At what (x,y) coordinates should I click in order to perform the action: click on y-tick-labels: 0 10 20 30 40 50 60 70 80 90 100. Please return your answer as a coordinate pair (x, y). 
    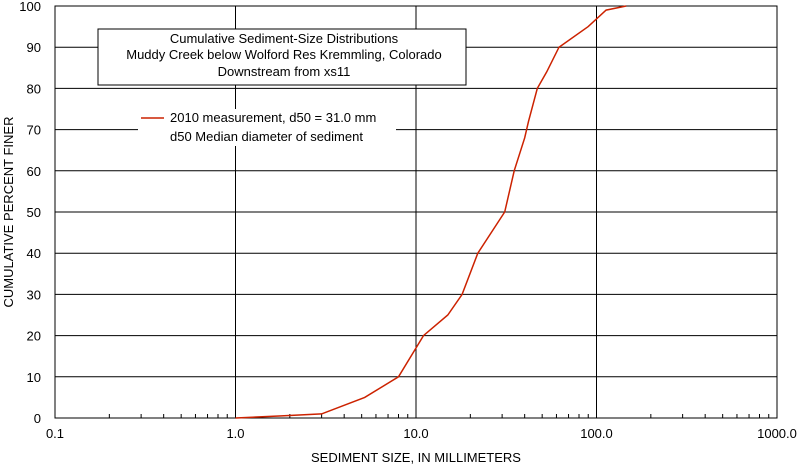
    Looking at the image, I should click on (30, 213).